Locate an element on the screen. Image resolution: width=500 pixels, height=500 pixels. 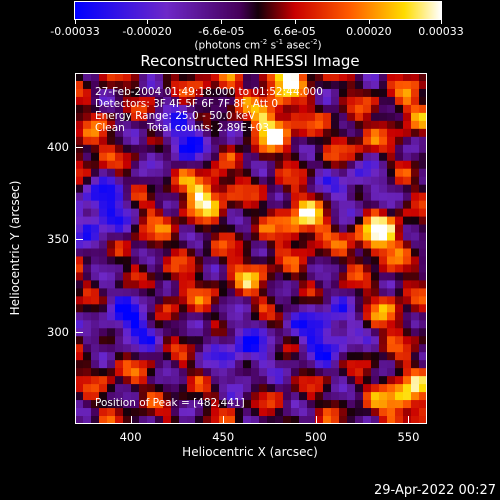
info-peak: Position of Peak = [482,441] is located at coordinates (170, 403).